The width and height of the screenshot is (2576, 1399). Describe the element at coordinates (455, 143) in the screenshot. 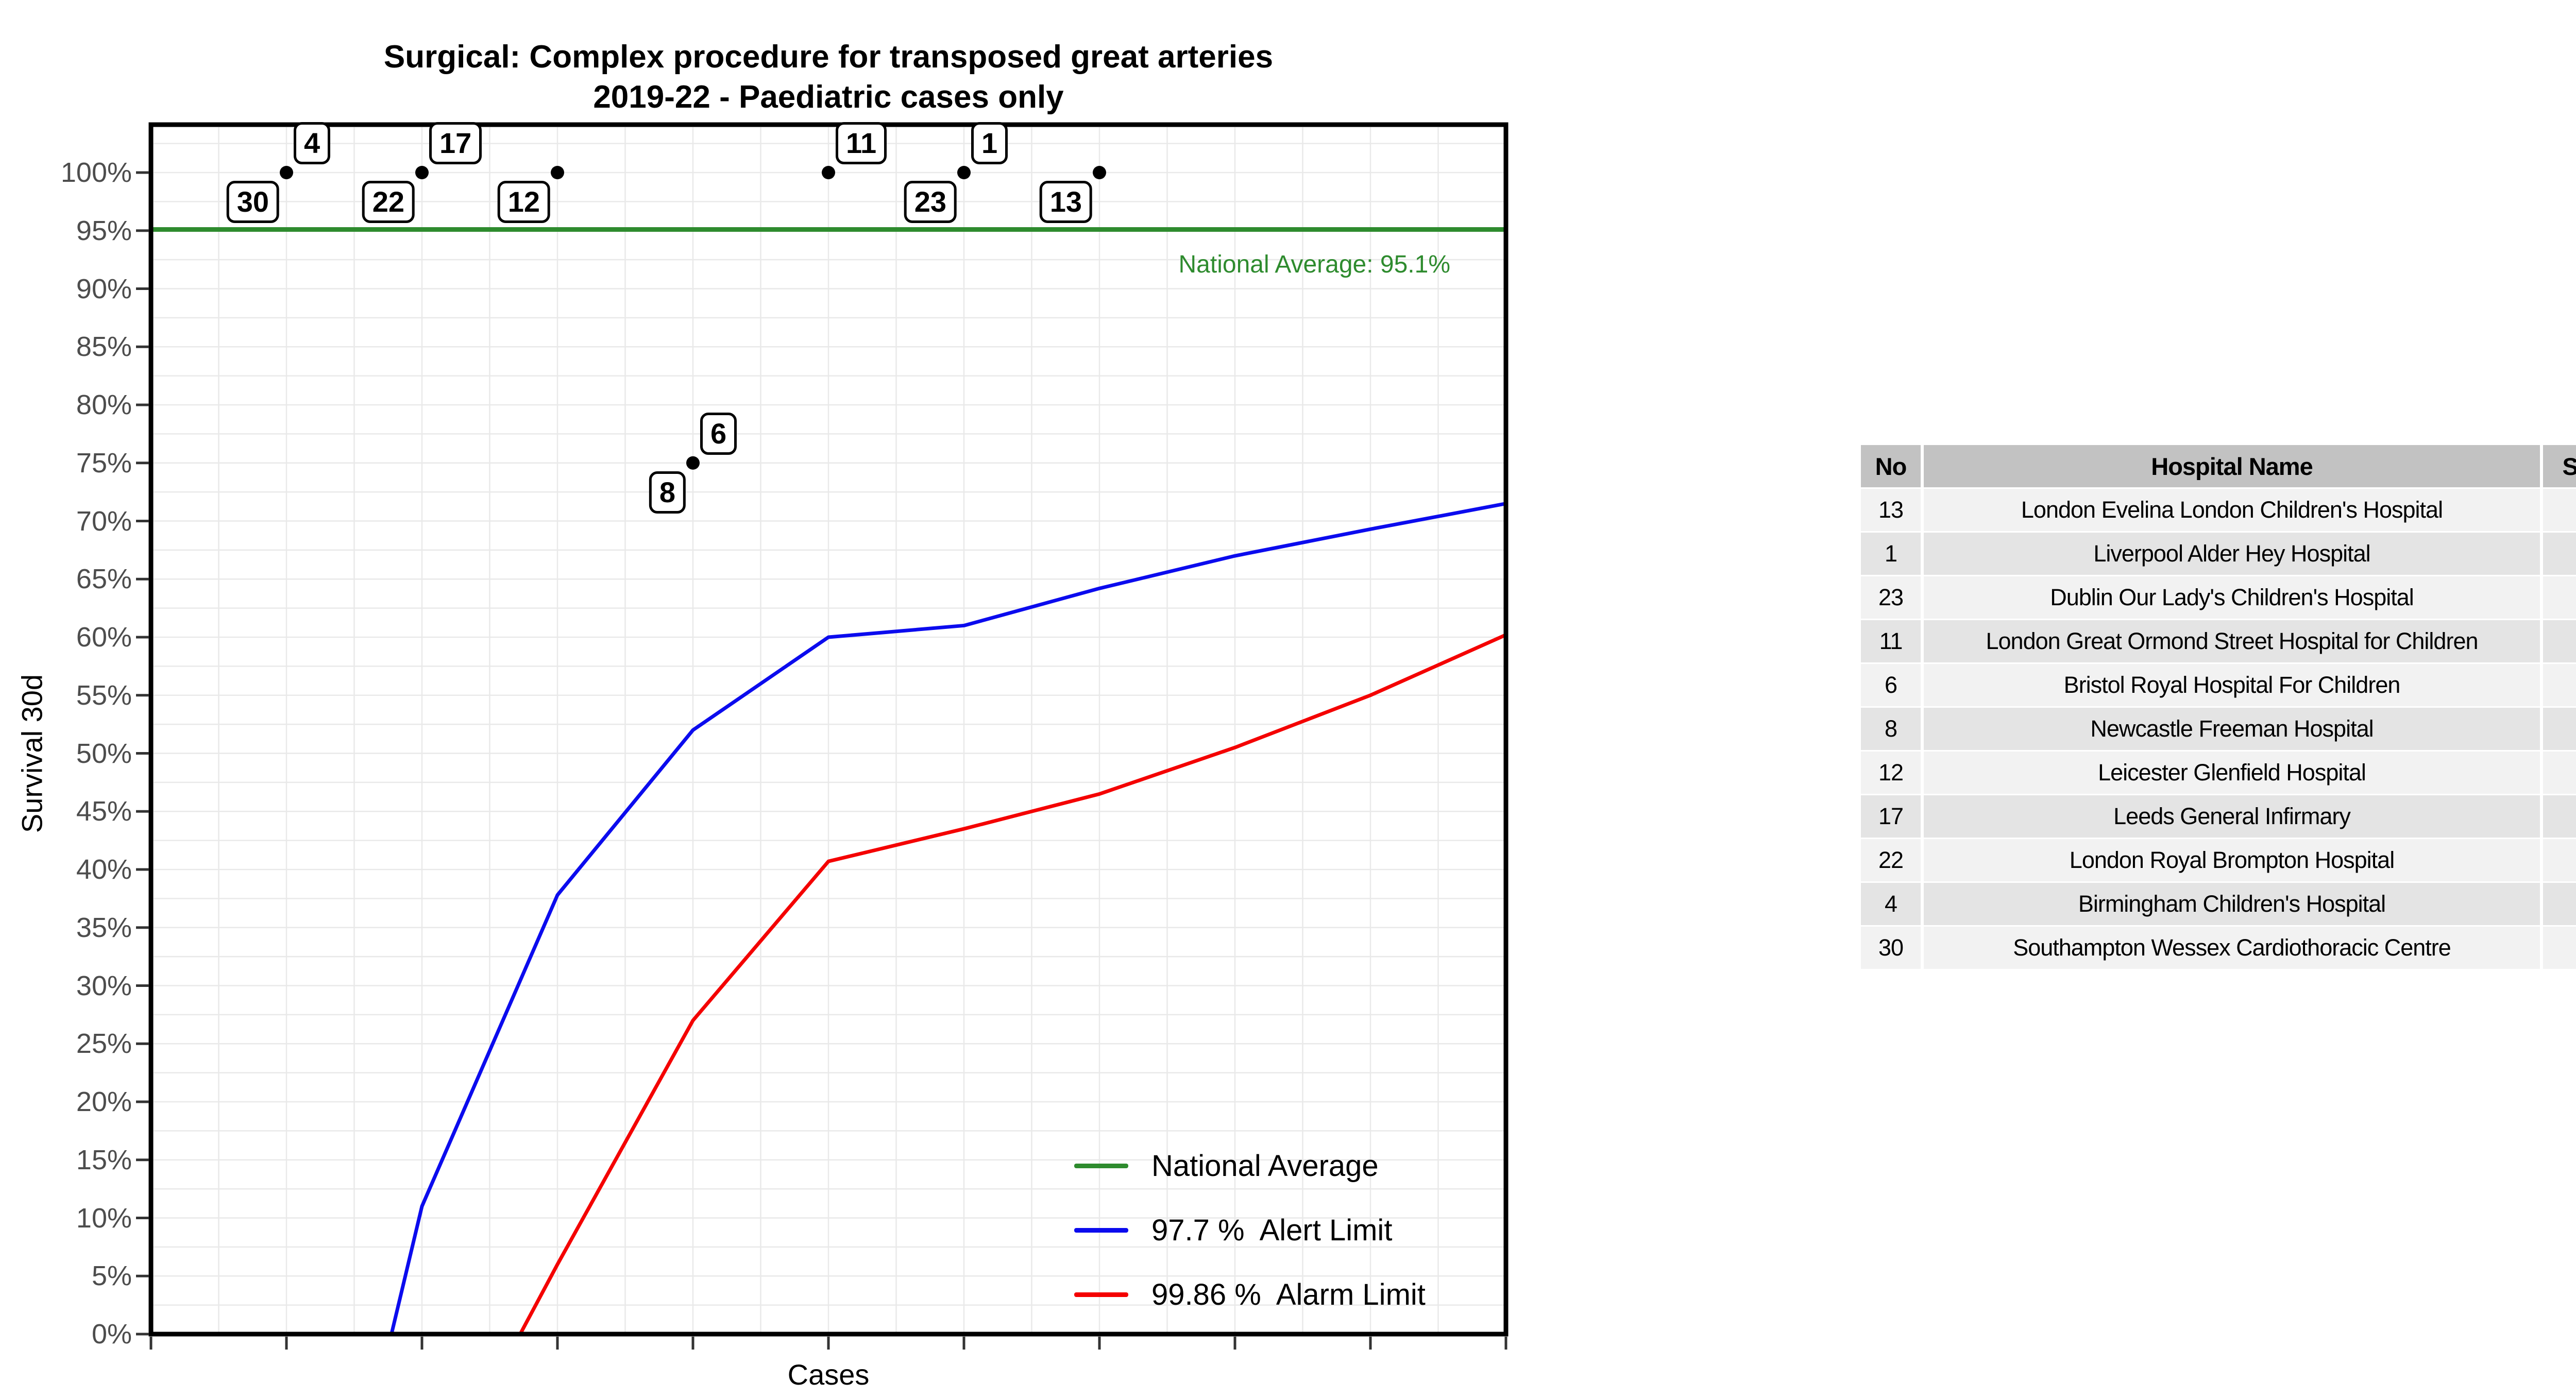

I see `point-label-17: 17` at that location.